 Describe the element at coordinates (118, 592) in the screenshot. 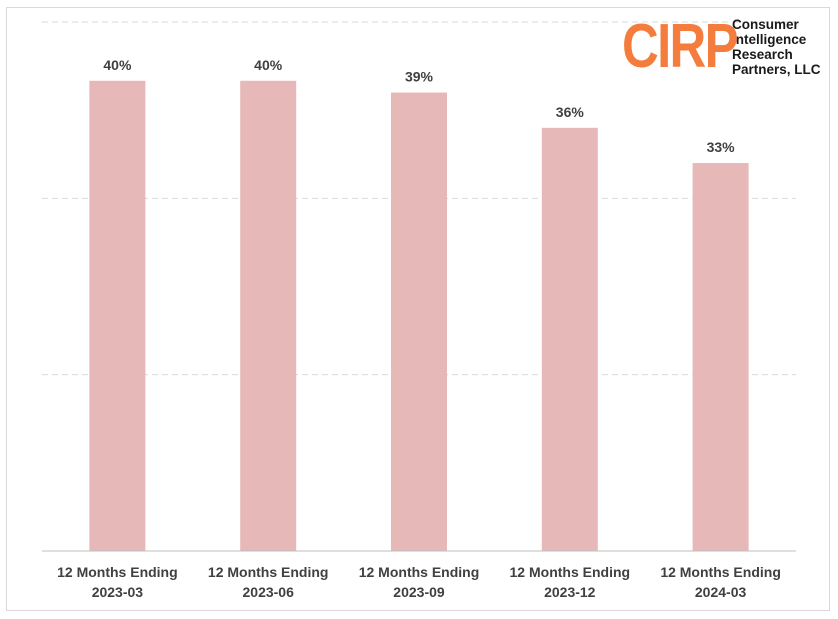

I see `x-tick-label: 2023-03` at that location.